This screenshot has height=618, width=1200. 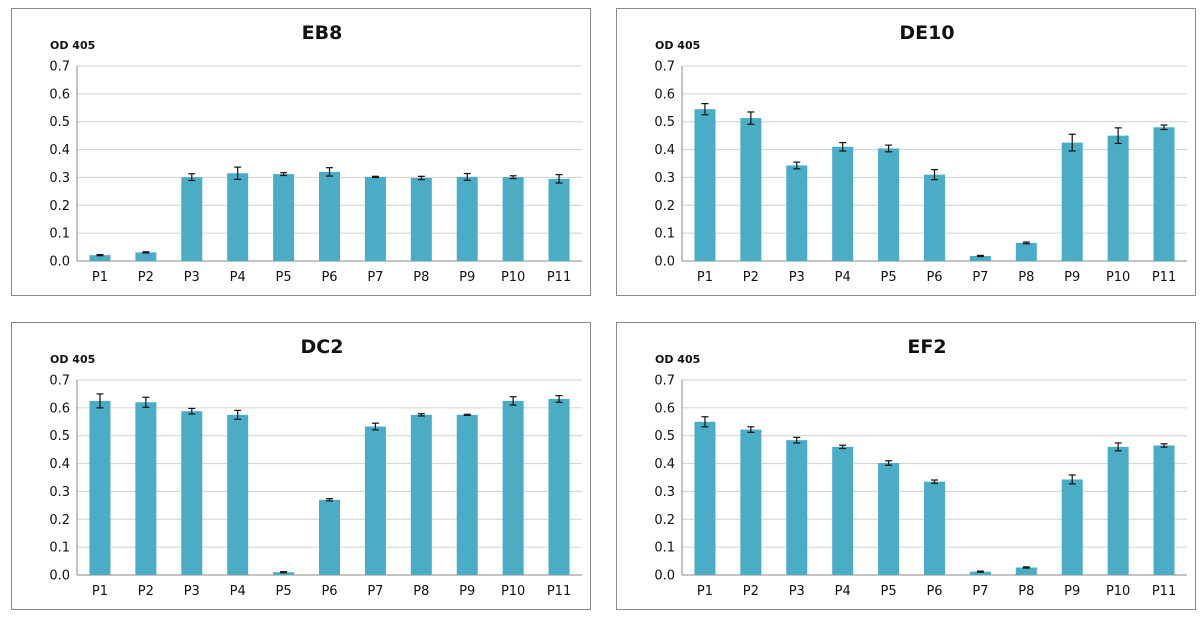 What do you see at coordinates (926, 33) in the screenshot?
I see `chart-title: DE10` at bounding box center [926, 33].